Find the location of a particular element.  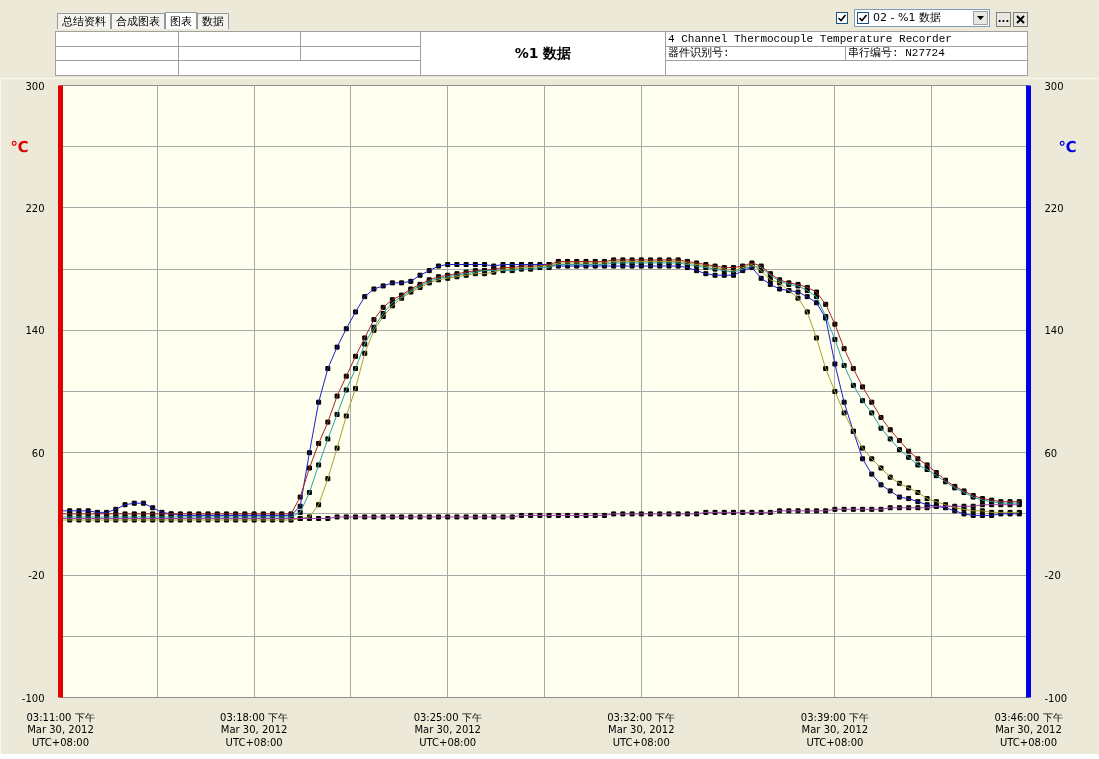

y2-tick-label: -20 is located at coordinates (1052, 576).